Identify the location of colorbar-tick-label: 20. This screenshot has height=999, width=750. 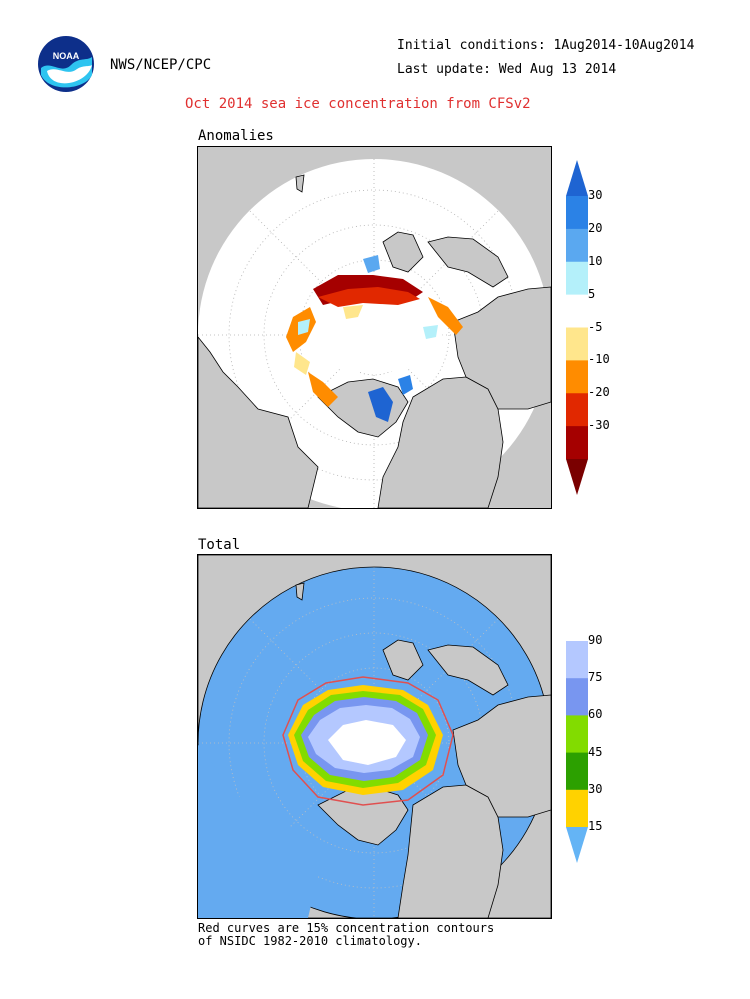
(595, 227).